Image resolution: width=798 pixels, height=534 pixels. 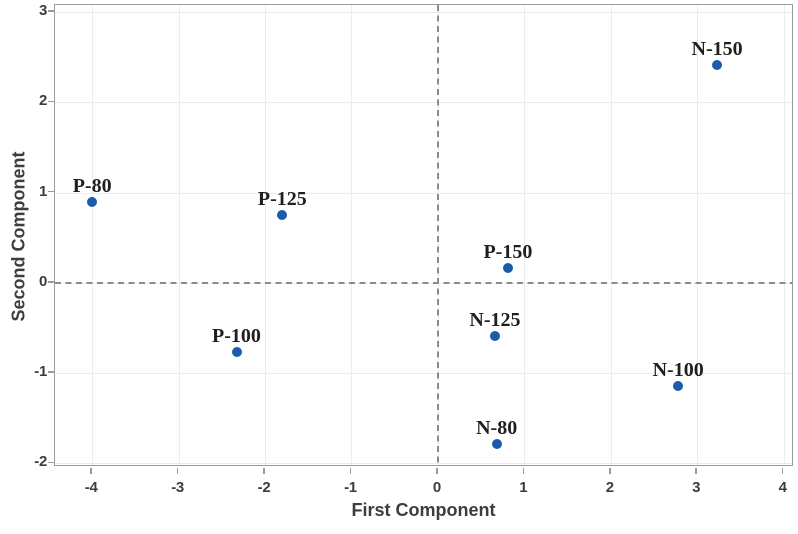 I want to click on y-axis-tick-label: 3, so click(x=42, y=11).